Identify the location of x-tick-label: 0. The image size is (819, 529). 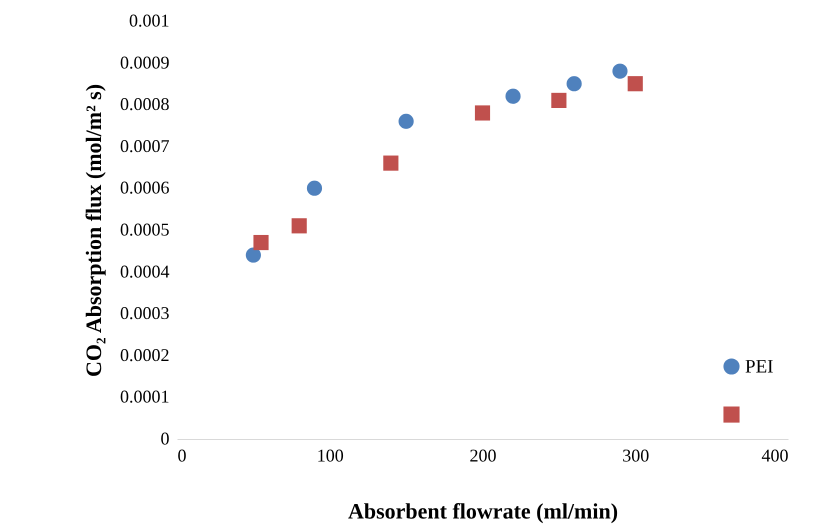
(182, 456).